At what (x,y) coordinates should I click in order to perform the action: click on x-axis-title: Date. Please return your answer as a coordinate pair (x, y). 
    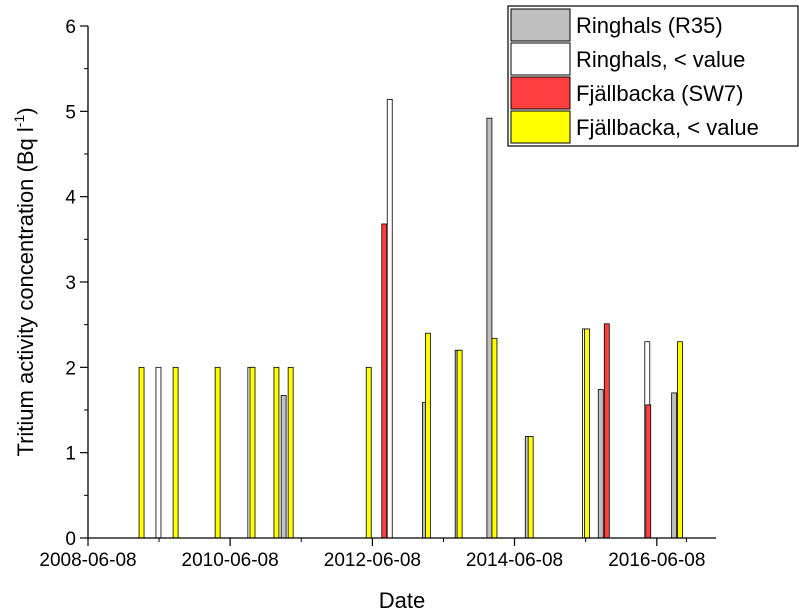
    Looking at the image, I should click on (402, 600).